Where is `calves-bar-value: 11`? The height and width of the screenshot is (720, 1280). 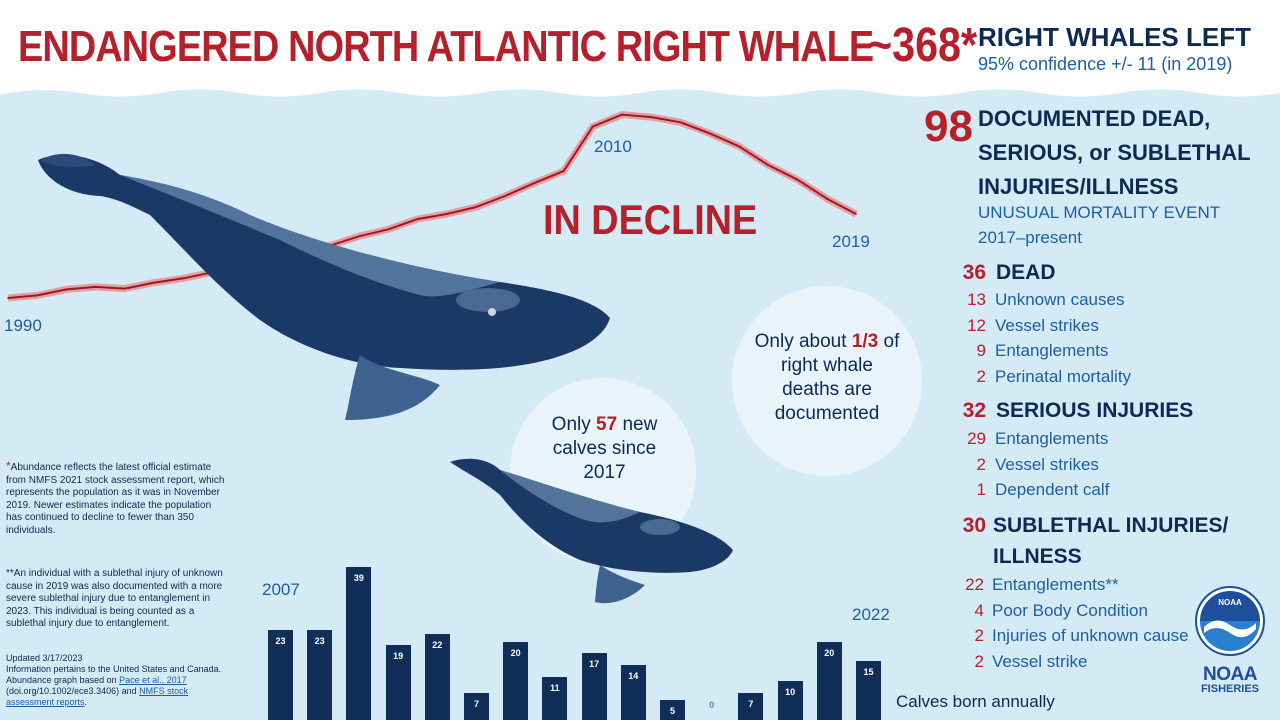
calves-bar-value: 11 is located at coordinates (555, 687).